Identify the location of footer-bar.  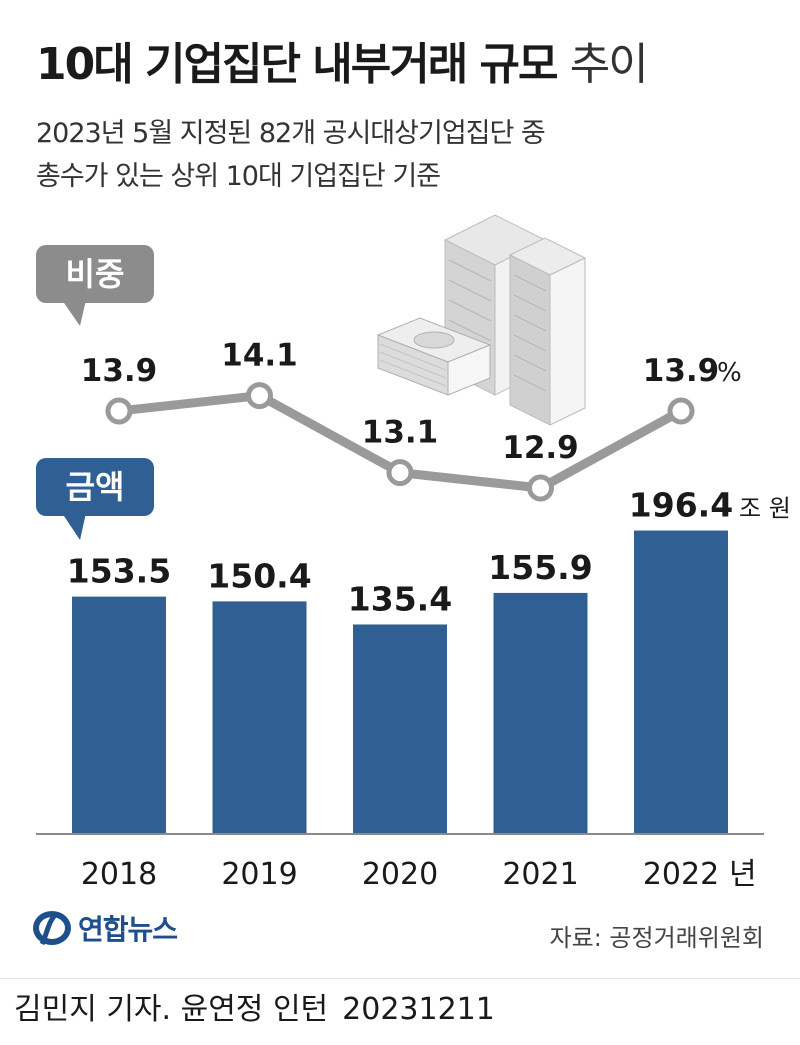
(400, 1011).